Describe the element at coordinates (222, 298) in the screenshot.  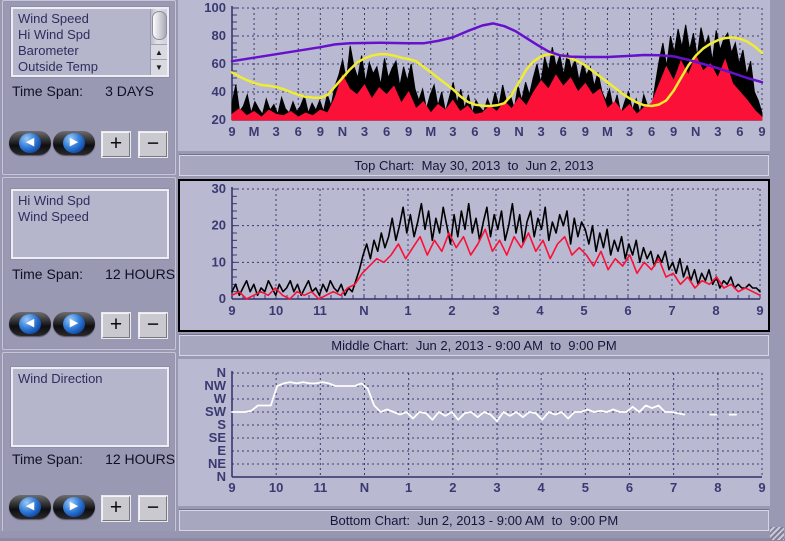
I see `svg-text: 0` at that location.